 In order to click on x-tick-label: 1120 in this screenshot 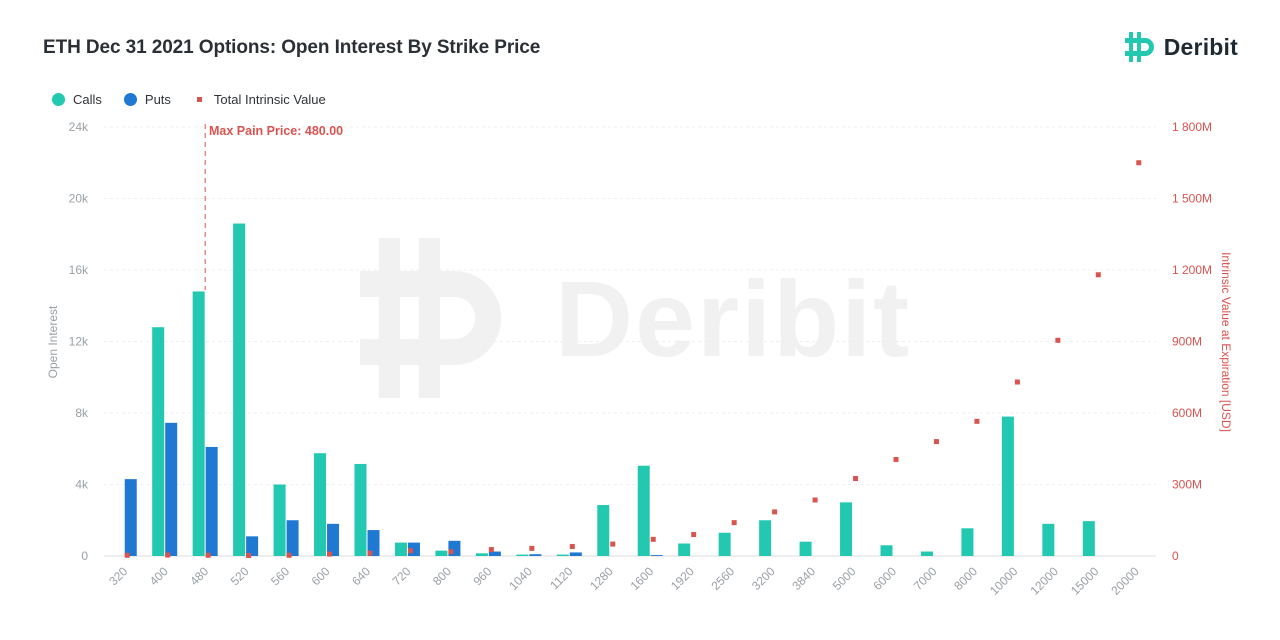, I will do `click(561, 578)`.